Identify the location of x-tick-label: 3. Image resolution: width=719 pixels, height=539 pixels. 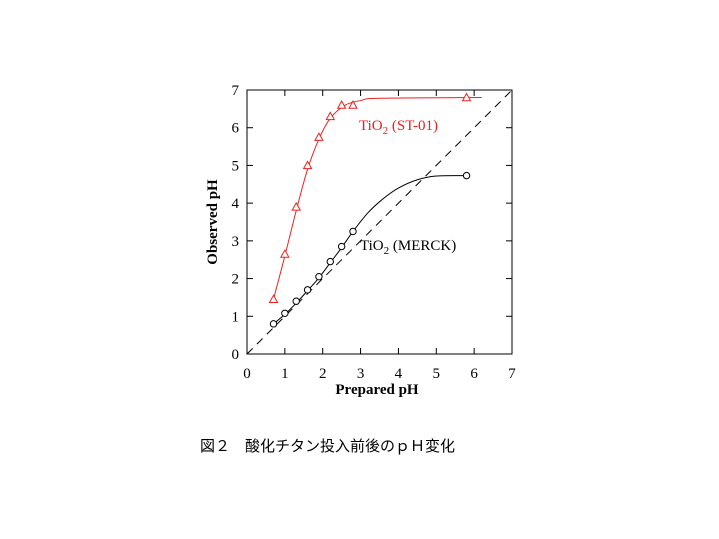
(361, 374).